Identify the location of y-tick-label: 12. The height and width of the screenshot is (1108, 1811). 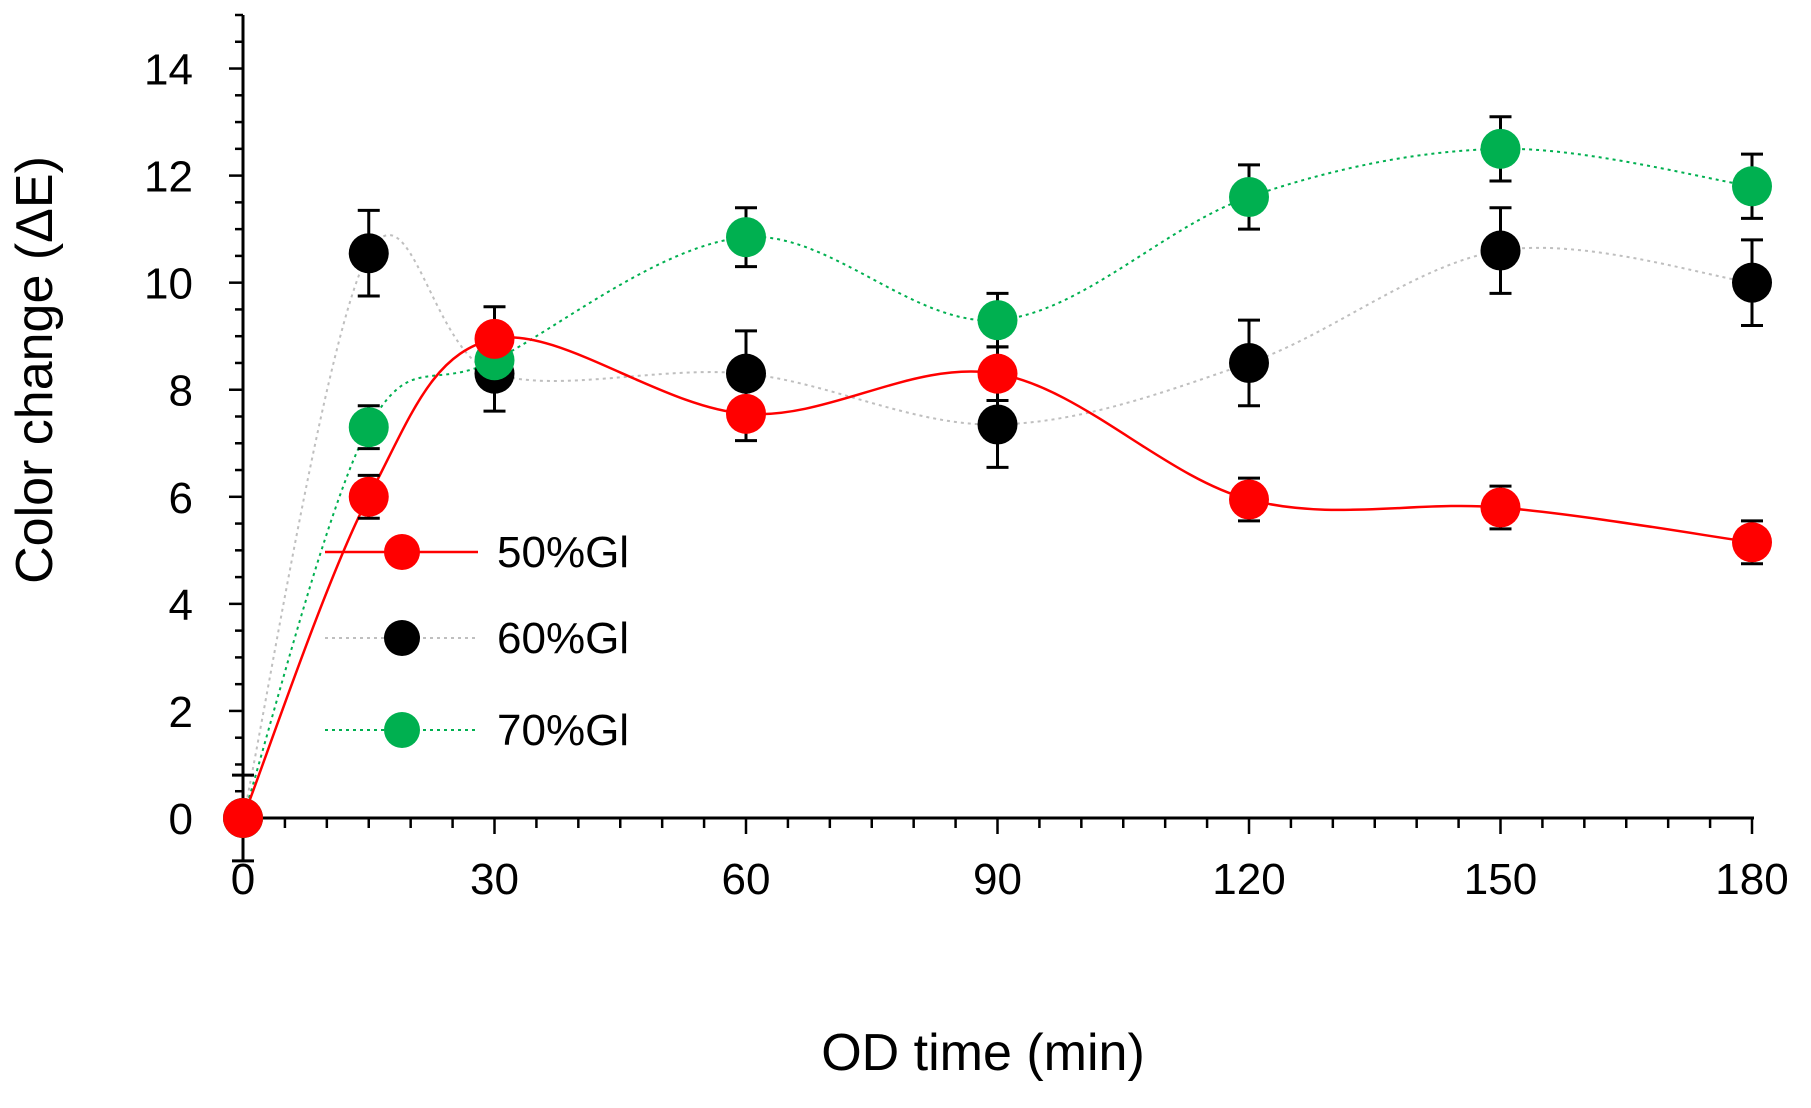
(168, 177).